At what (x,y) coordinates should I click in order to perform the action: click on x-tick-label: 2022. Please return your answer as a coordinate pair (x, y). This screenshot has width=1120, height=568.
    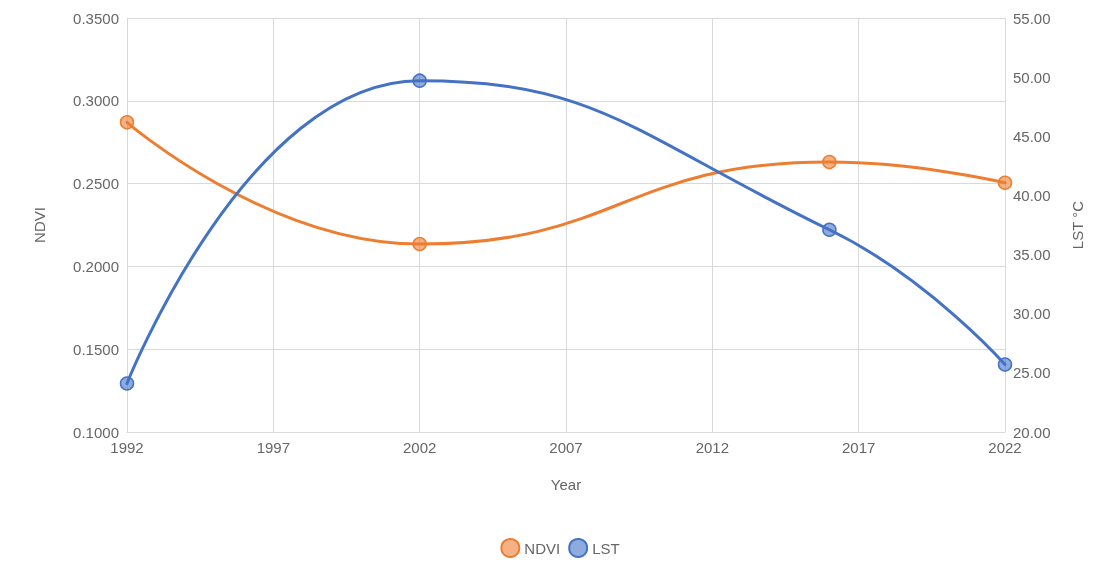
    Looking at the image, I should click on (1005, 447).